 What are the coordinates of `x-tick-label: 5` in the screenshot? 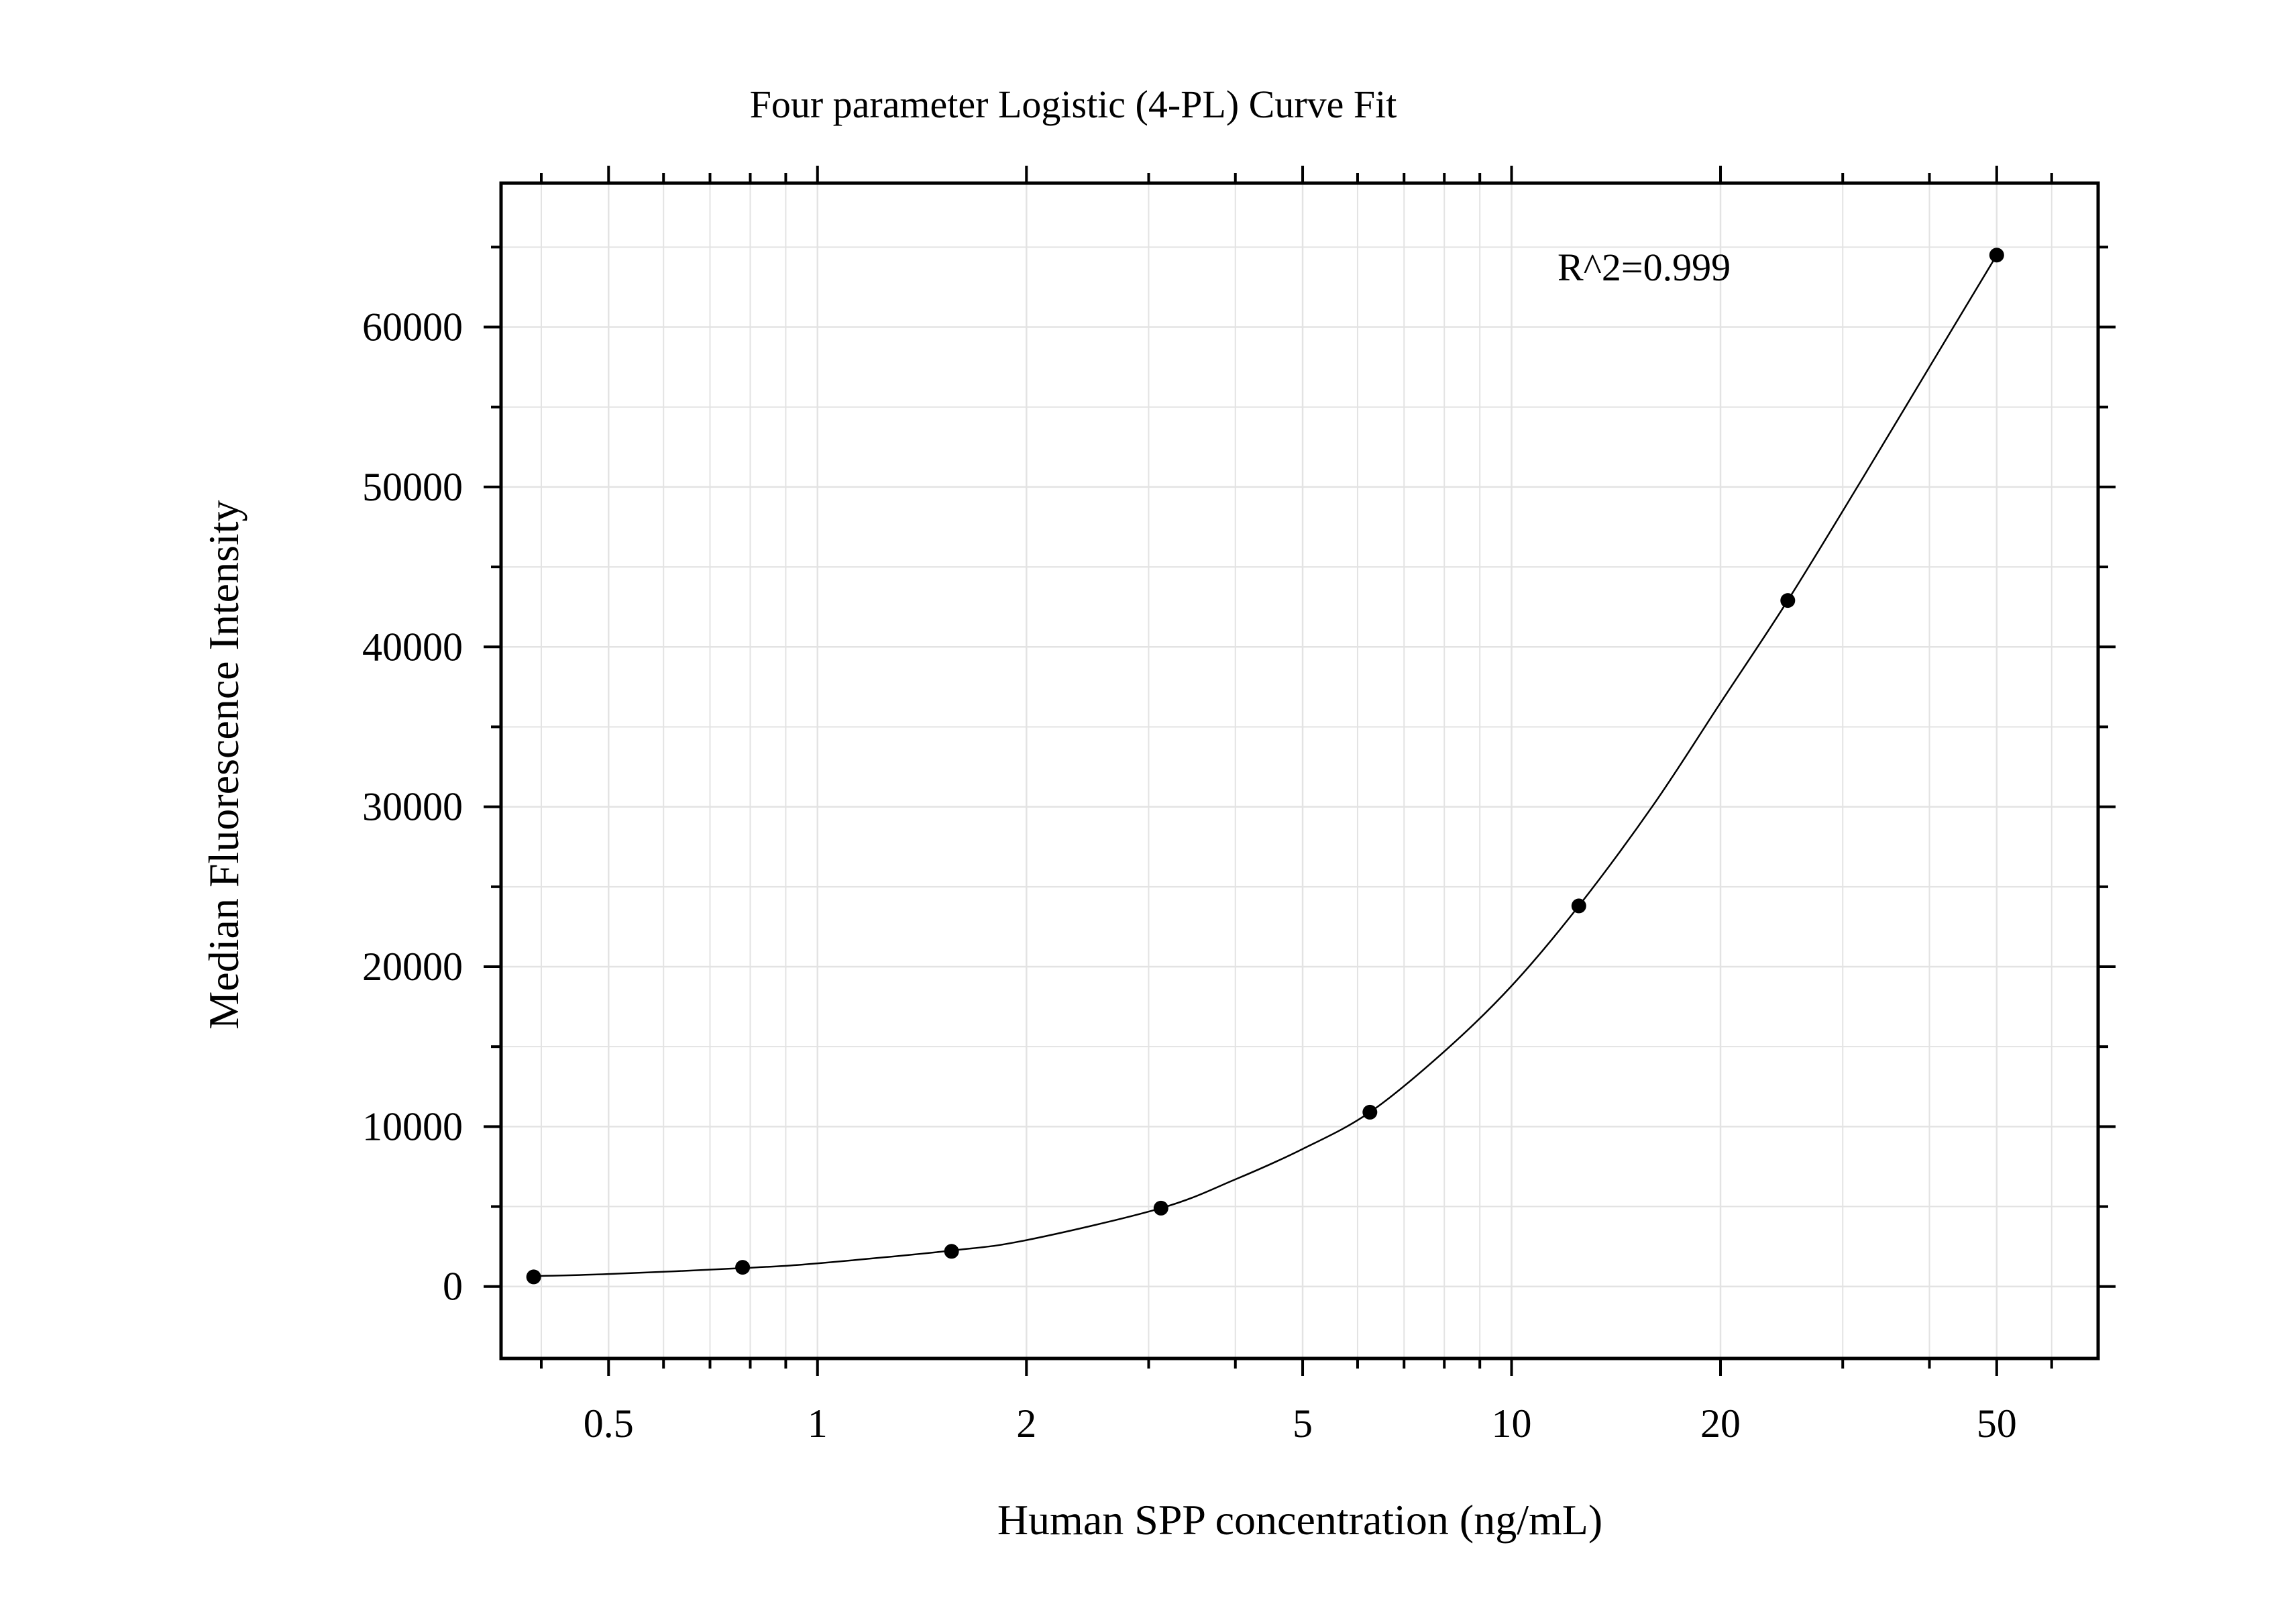 It's located at (1303, 1423).